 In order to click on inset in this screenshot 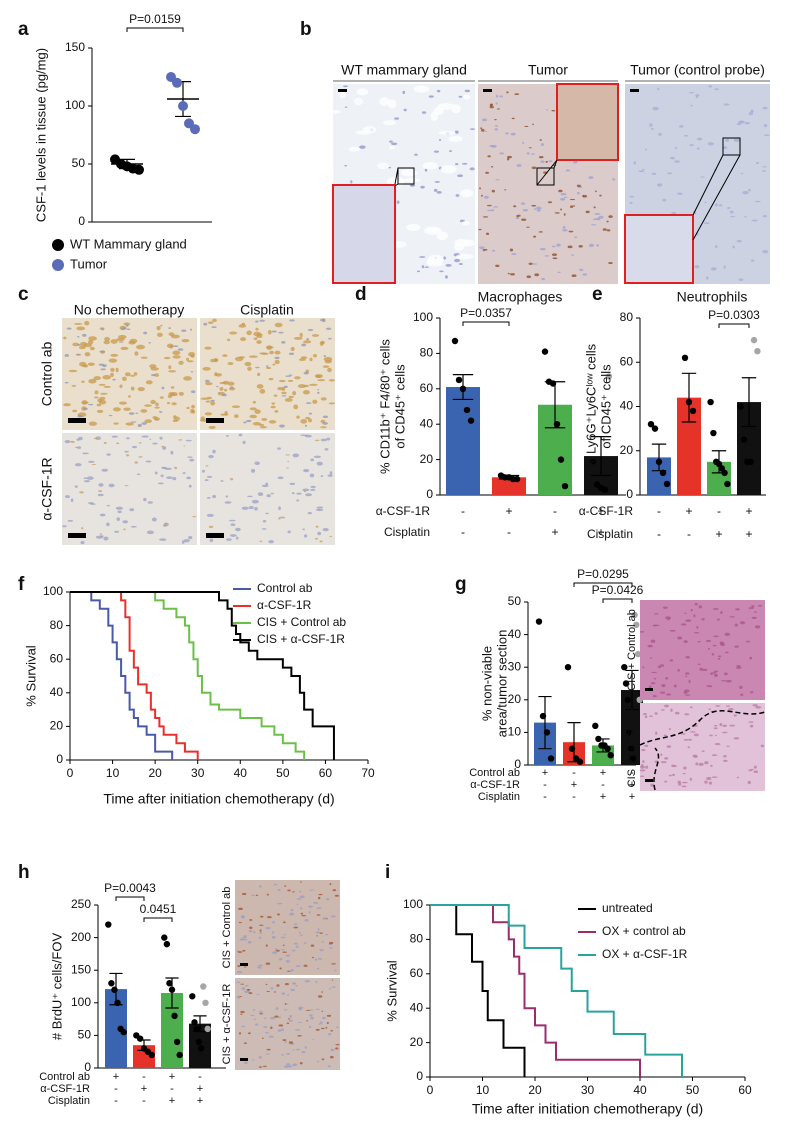, I will do `click(364, 234)`.